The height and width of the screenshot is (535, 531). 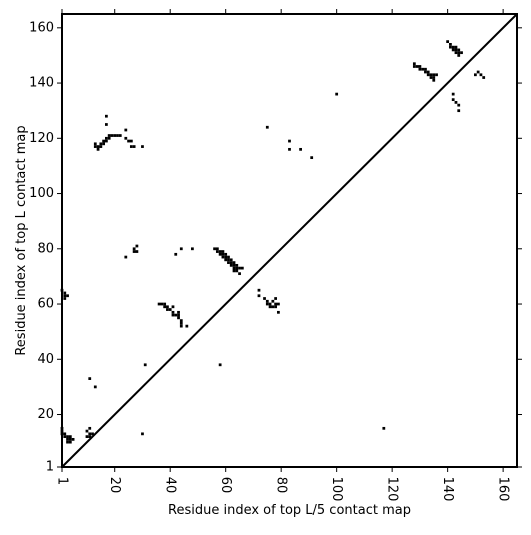 I want to click on x-tick-label: 1, so click(x=62, y=481).